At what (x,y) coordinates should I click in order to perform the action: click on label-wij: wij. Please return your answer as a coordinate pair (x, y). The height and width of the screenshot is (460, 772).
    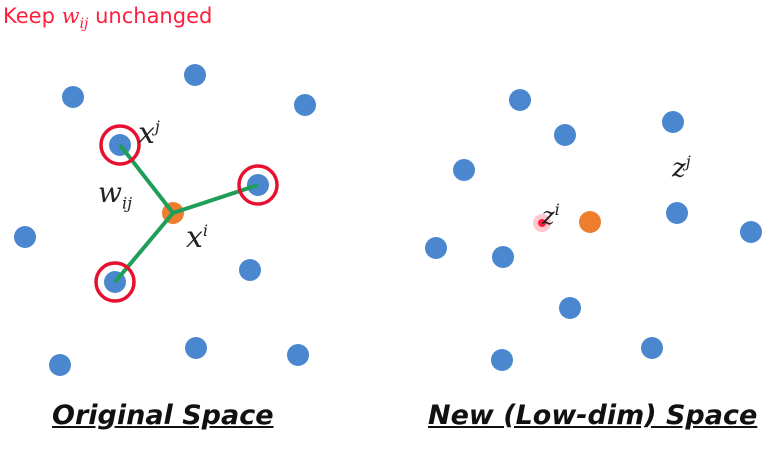
    Looking at the image, I should click on (115, 194).